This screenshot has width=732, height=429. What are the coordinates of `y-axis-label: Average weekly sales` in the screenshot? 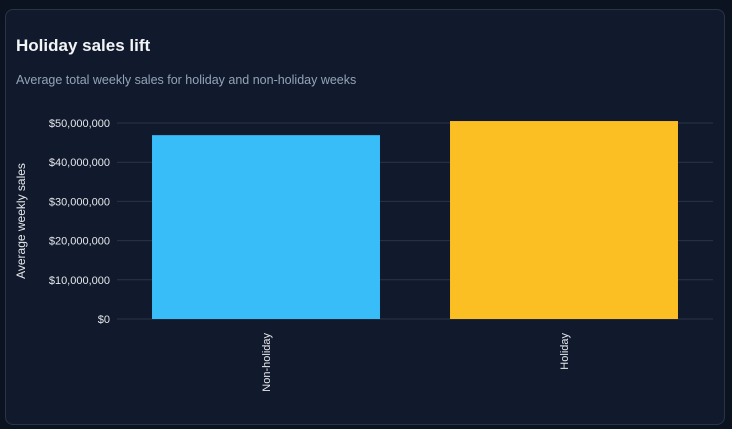 It's located at (21, 221).